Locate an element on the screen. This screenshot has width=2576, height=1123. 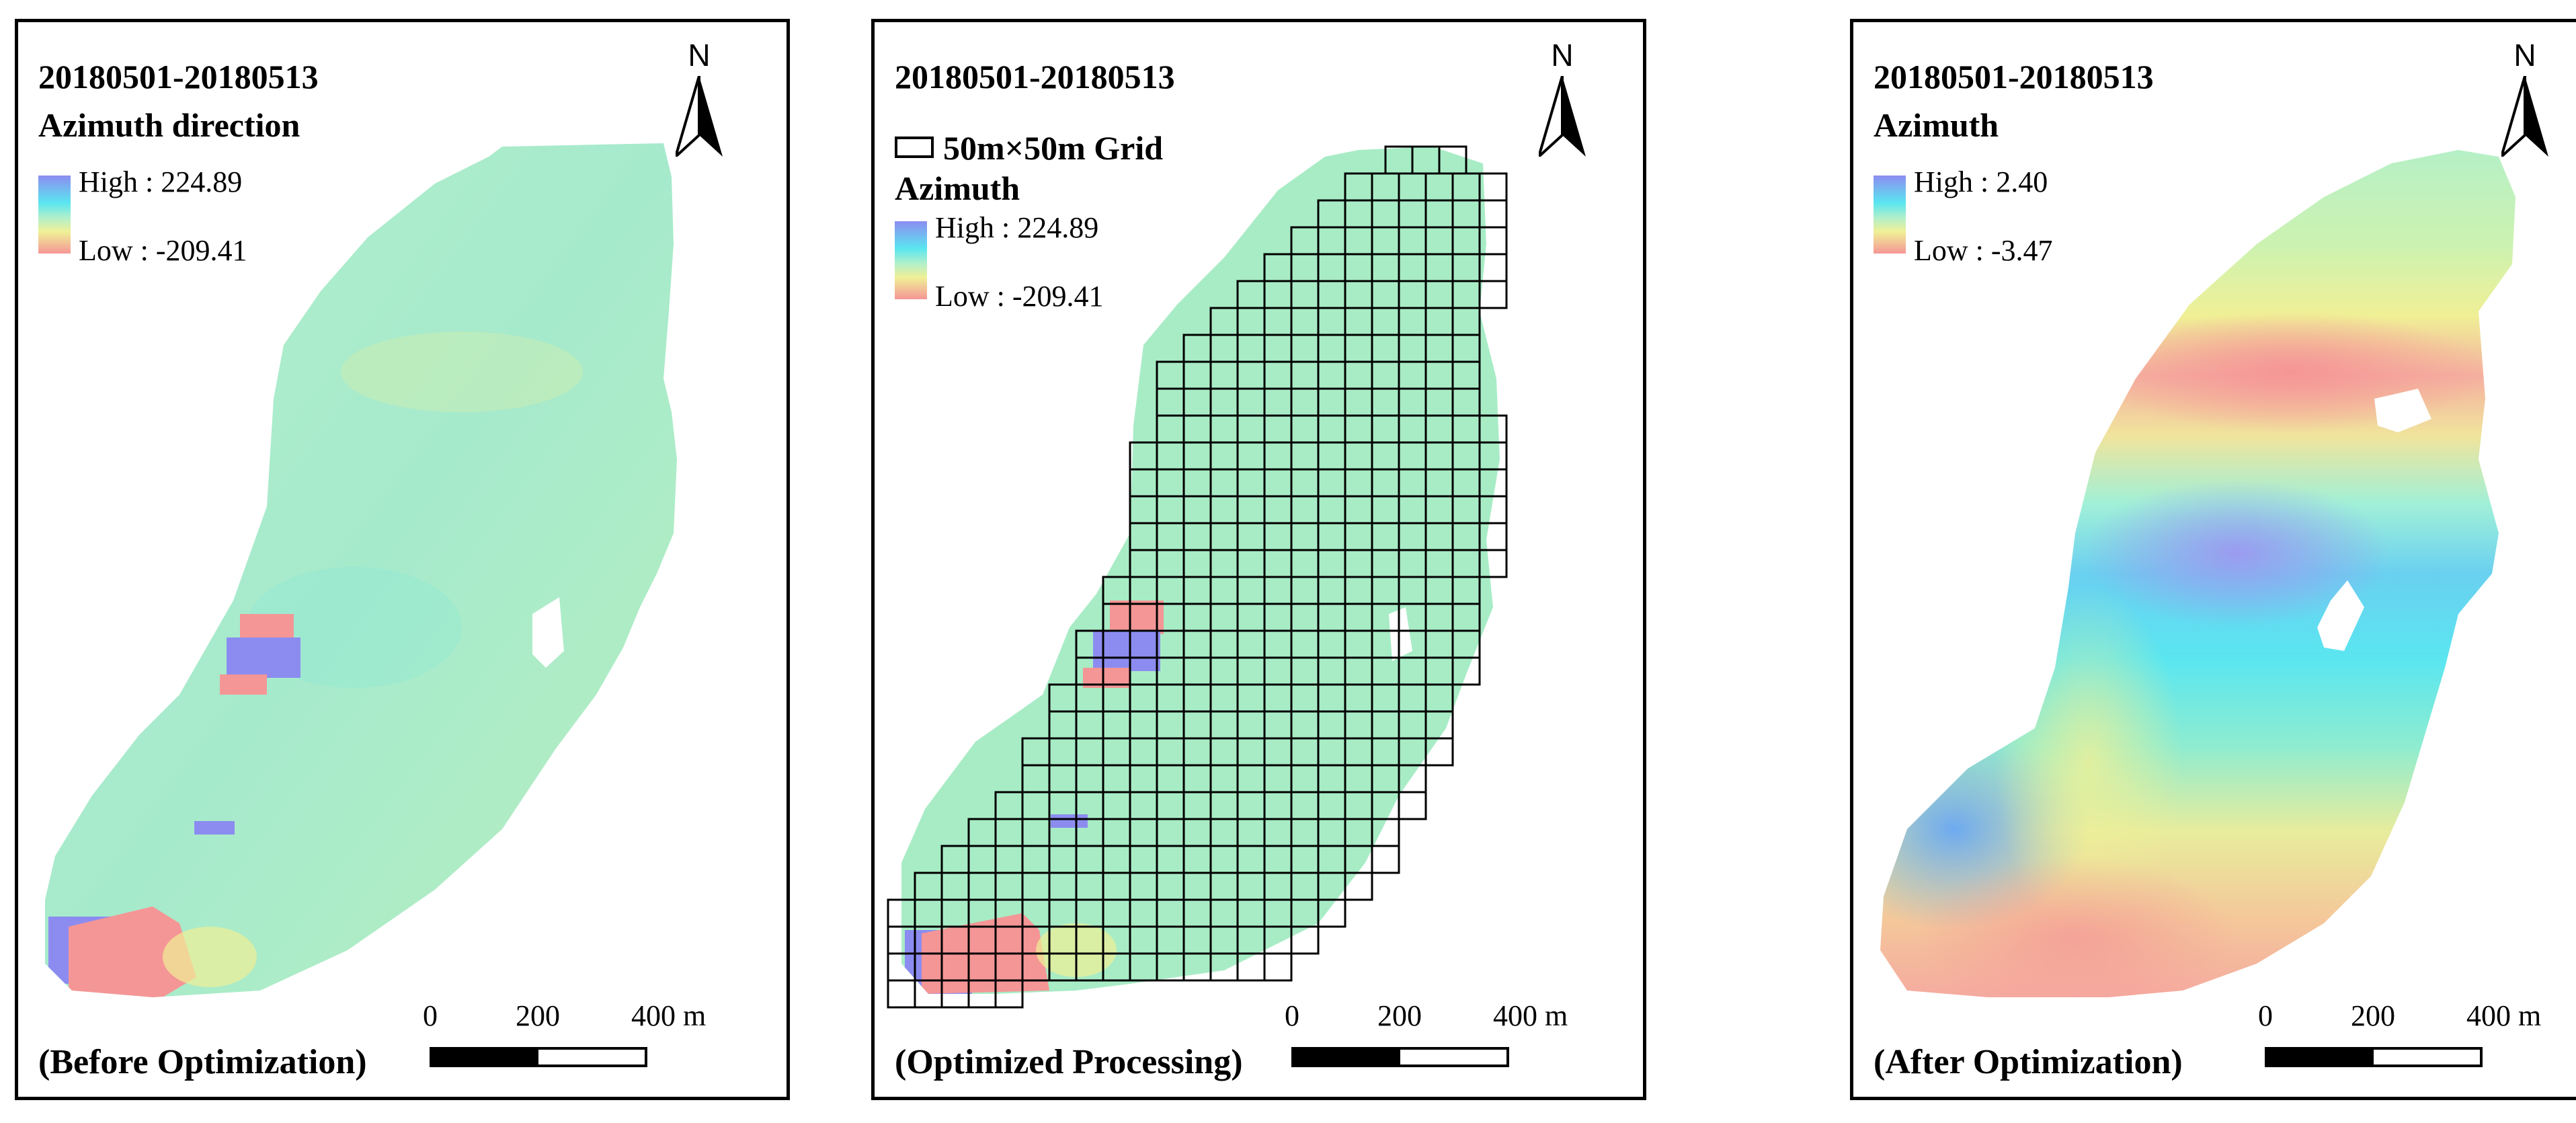
legend-low-label: Low : -3.47 is located at coordinates (1983, 250).